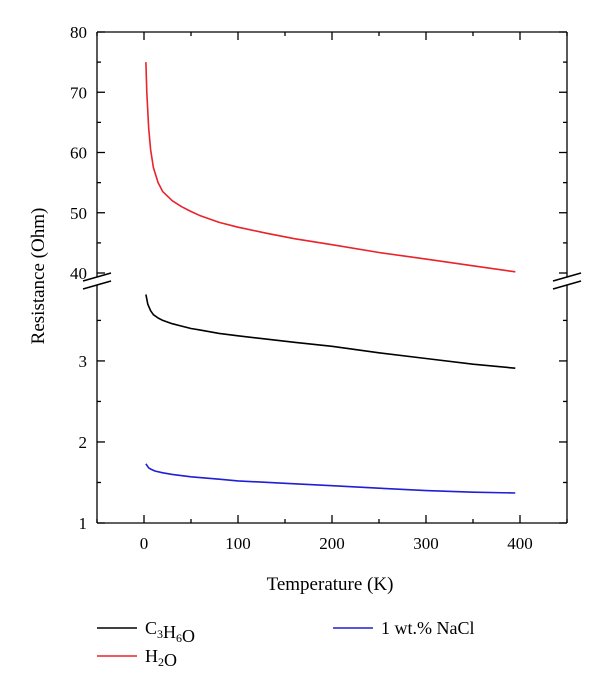 This screenshot has width=600, height=688. Describe the element at coordinates (332, 543) in the screenshot. I see `x-tick-label: 200` at that location.